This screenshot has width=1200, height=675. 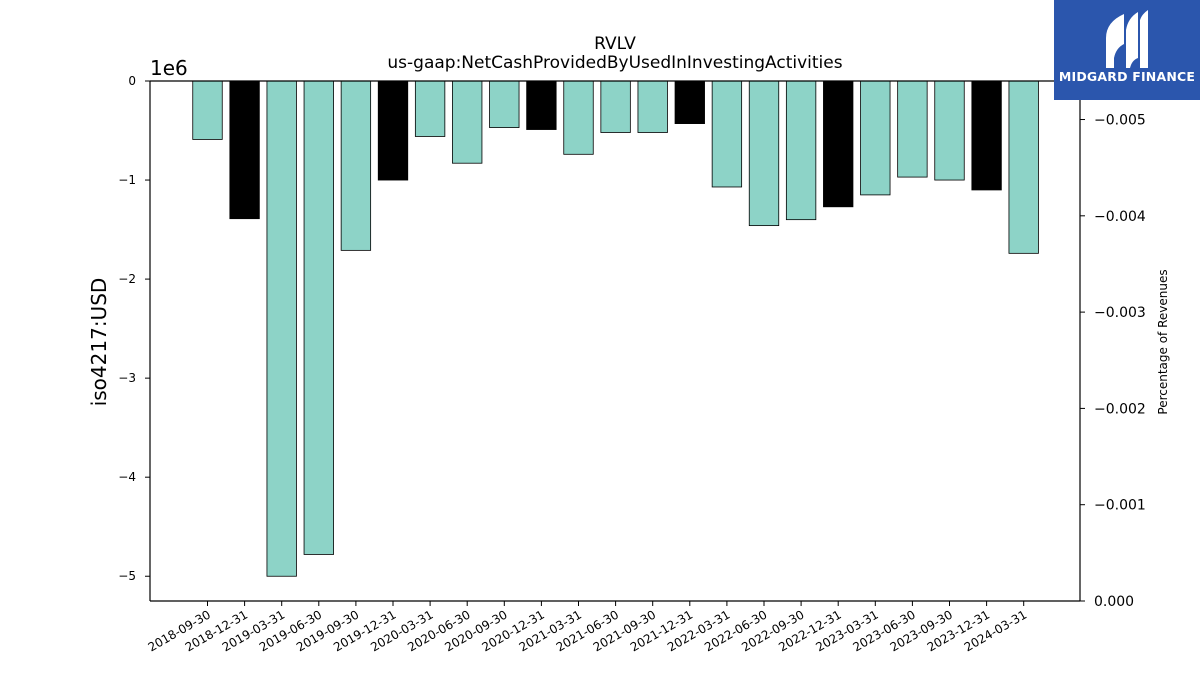 I want to click on brand-name: MIDGARD FINANCE, so click(x=1127, y=76).